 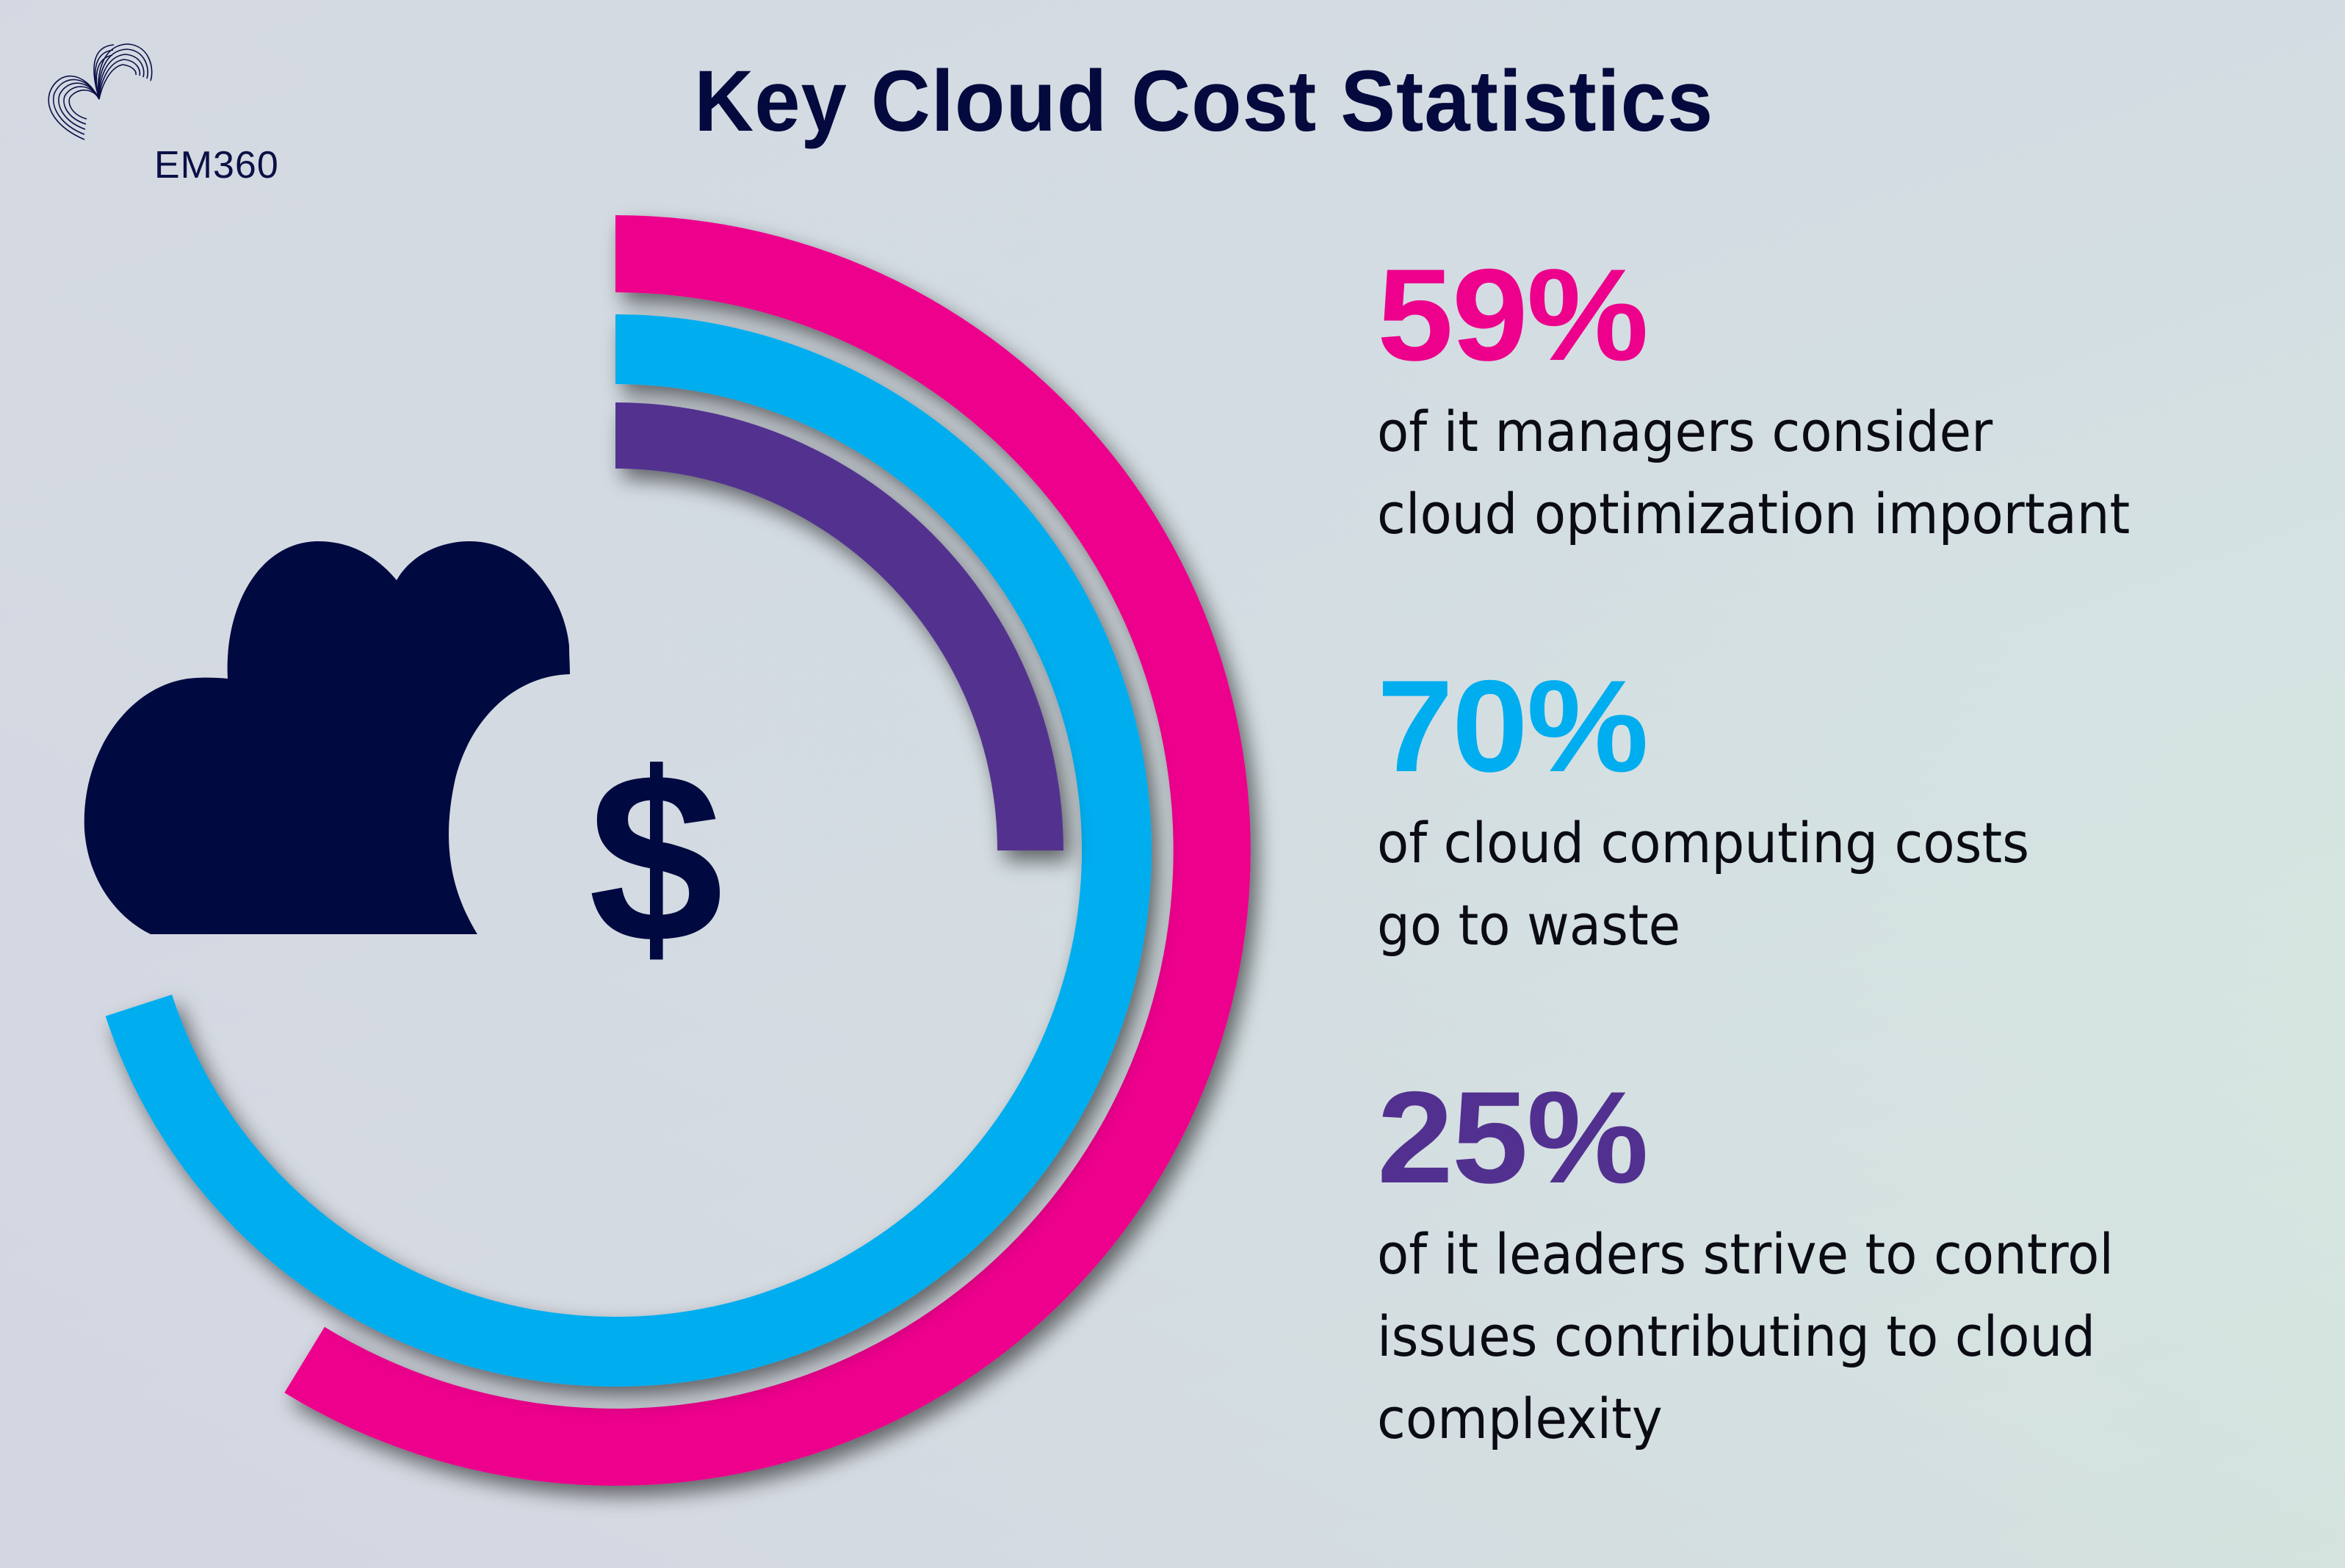 What do you see at coordinates (839, 626) in the screenshot?
I see `arc-25-percent` at bounding box center [839, 626].